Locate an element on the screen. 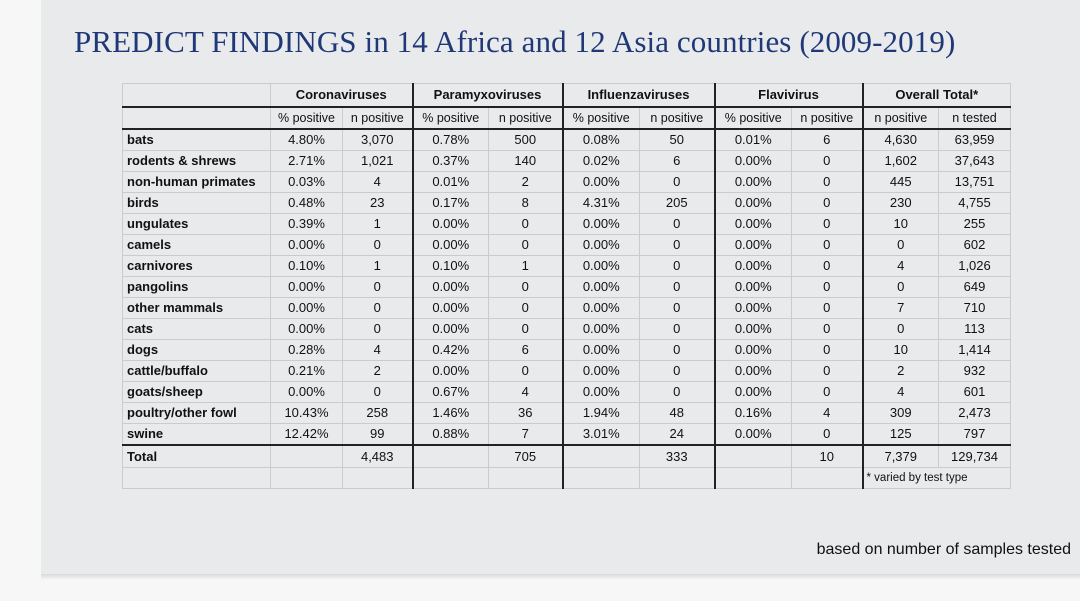 Image resolution: width=1080 pixels, height=601 pixels. row-label: bats is located at coordinates (196, 139).